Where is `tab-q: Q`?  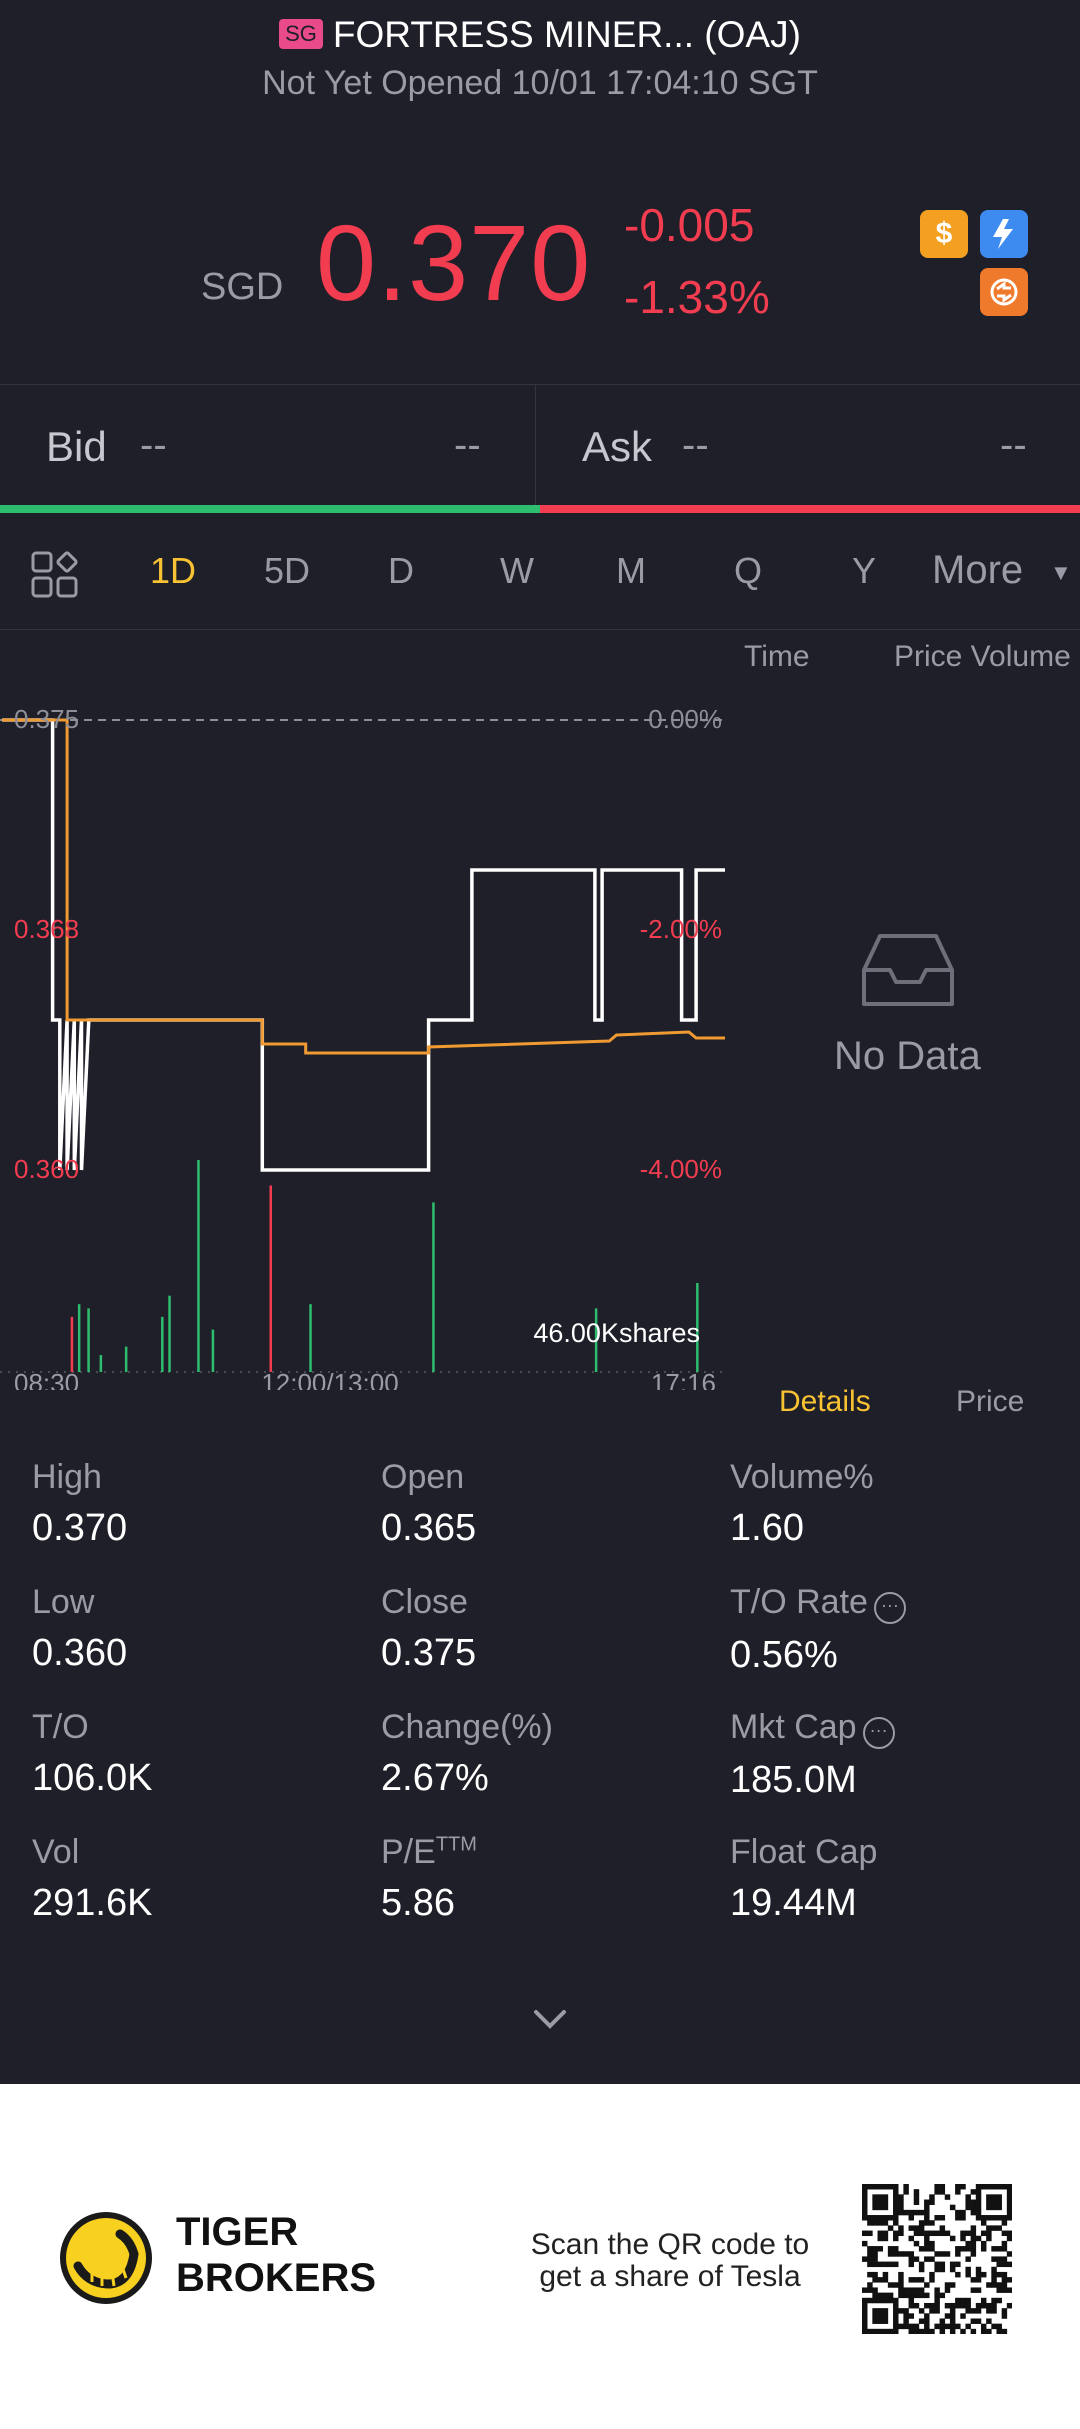
tab-q: Q is located at coordinates (748, 570).